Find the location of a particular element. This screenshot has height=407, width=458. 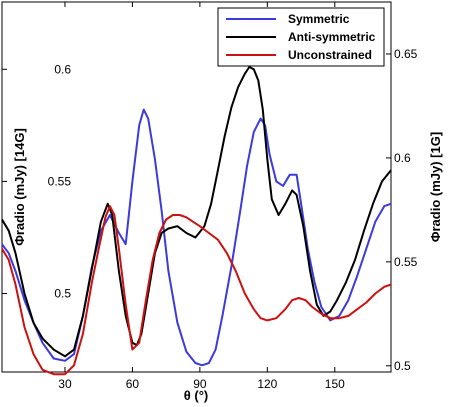

y-right-tick-label: 0.65 is located at coordinates (406, 54).